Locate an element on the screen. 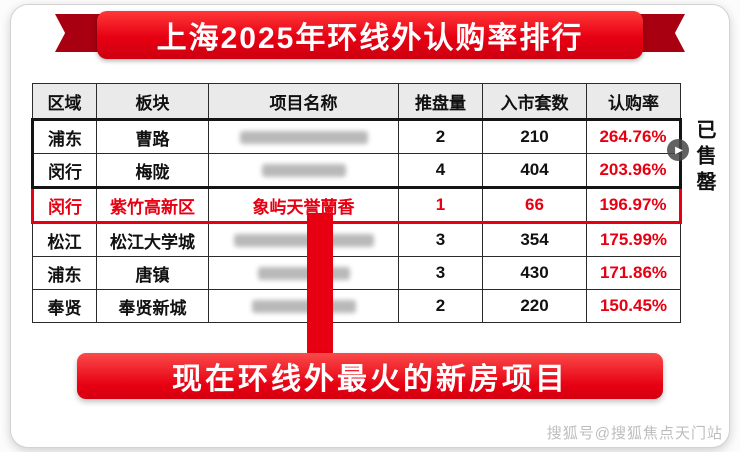 This screenshot has height=452, width=740. column-header-launched: 推盘量 is located at coordinates (440, 101).